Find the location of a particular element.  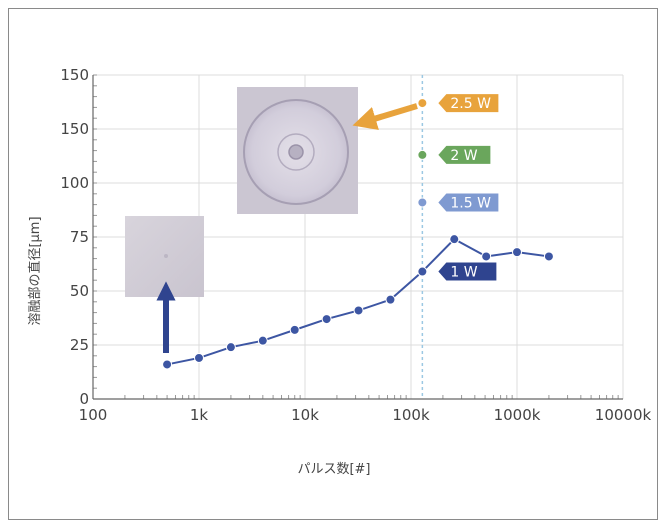

x-tick-label: 10k is located at coordinates (305, 415).